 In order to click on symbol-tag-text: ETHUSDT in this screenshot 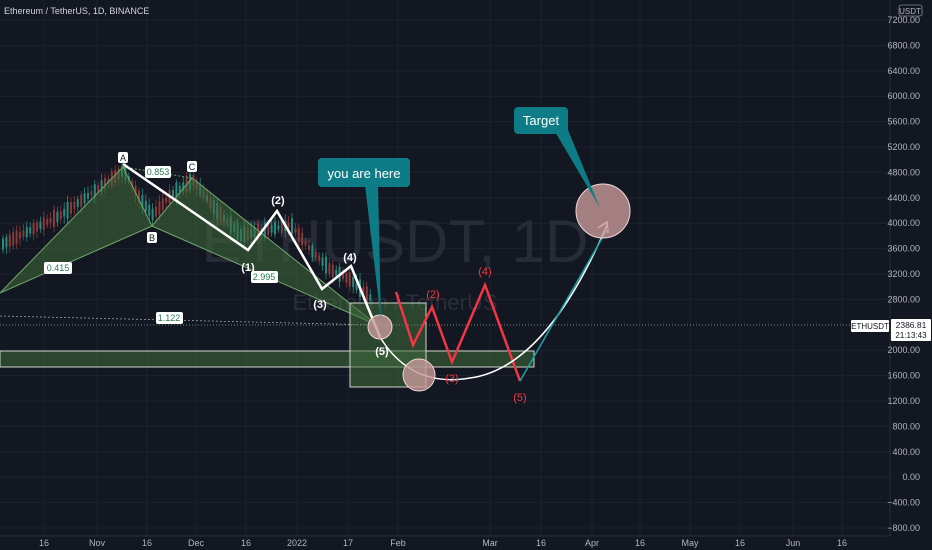, I will do `click(870, 326)`.